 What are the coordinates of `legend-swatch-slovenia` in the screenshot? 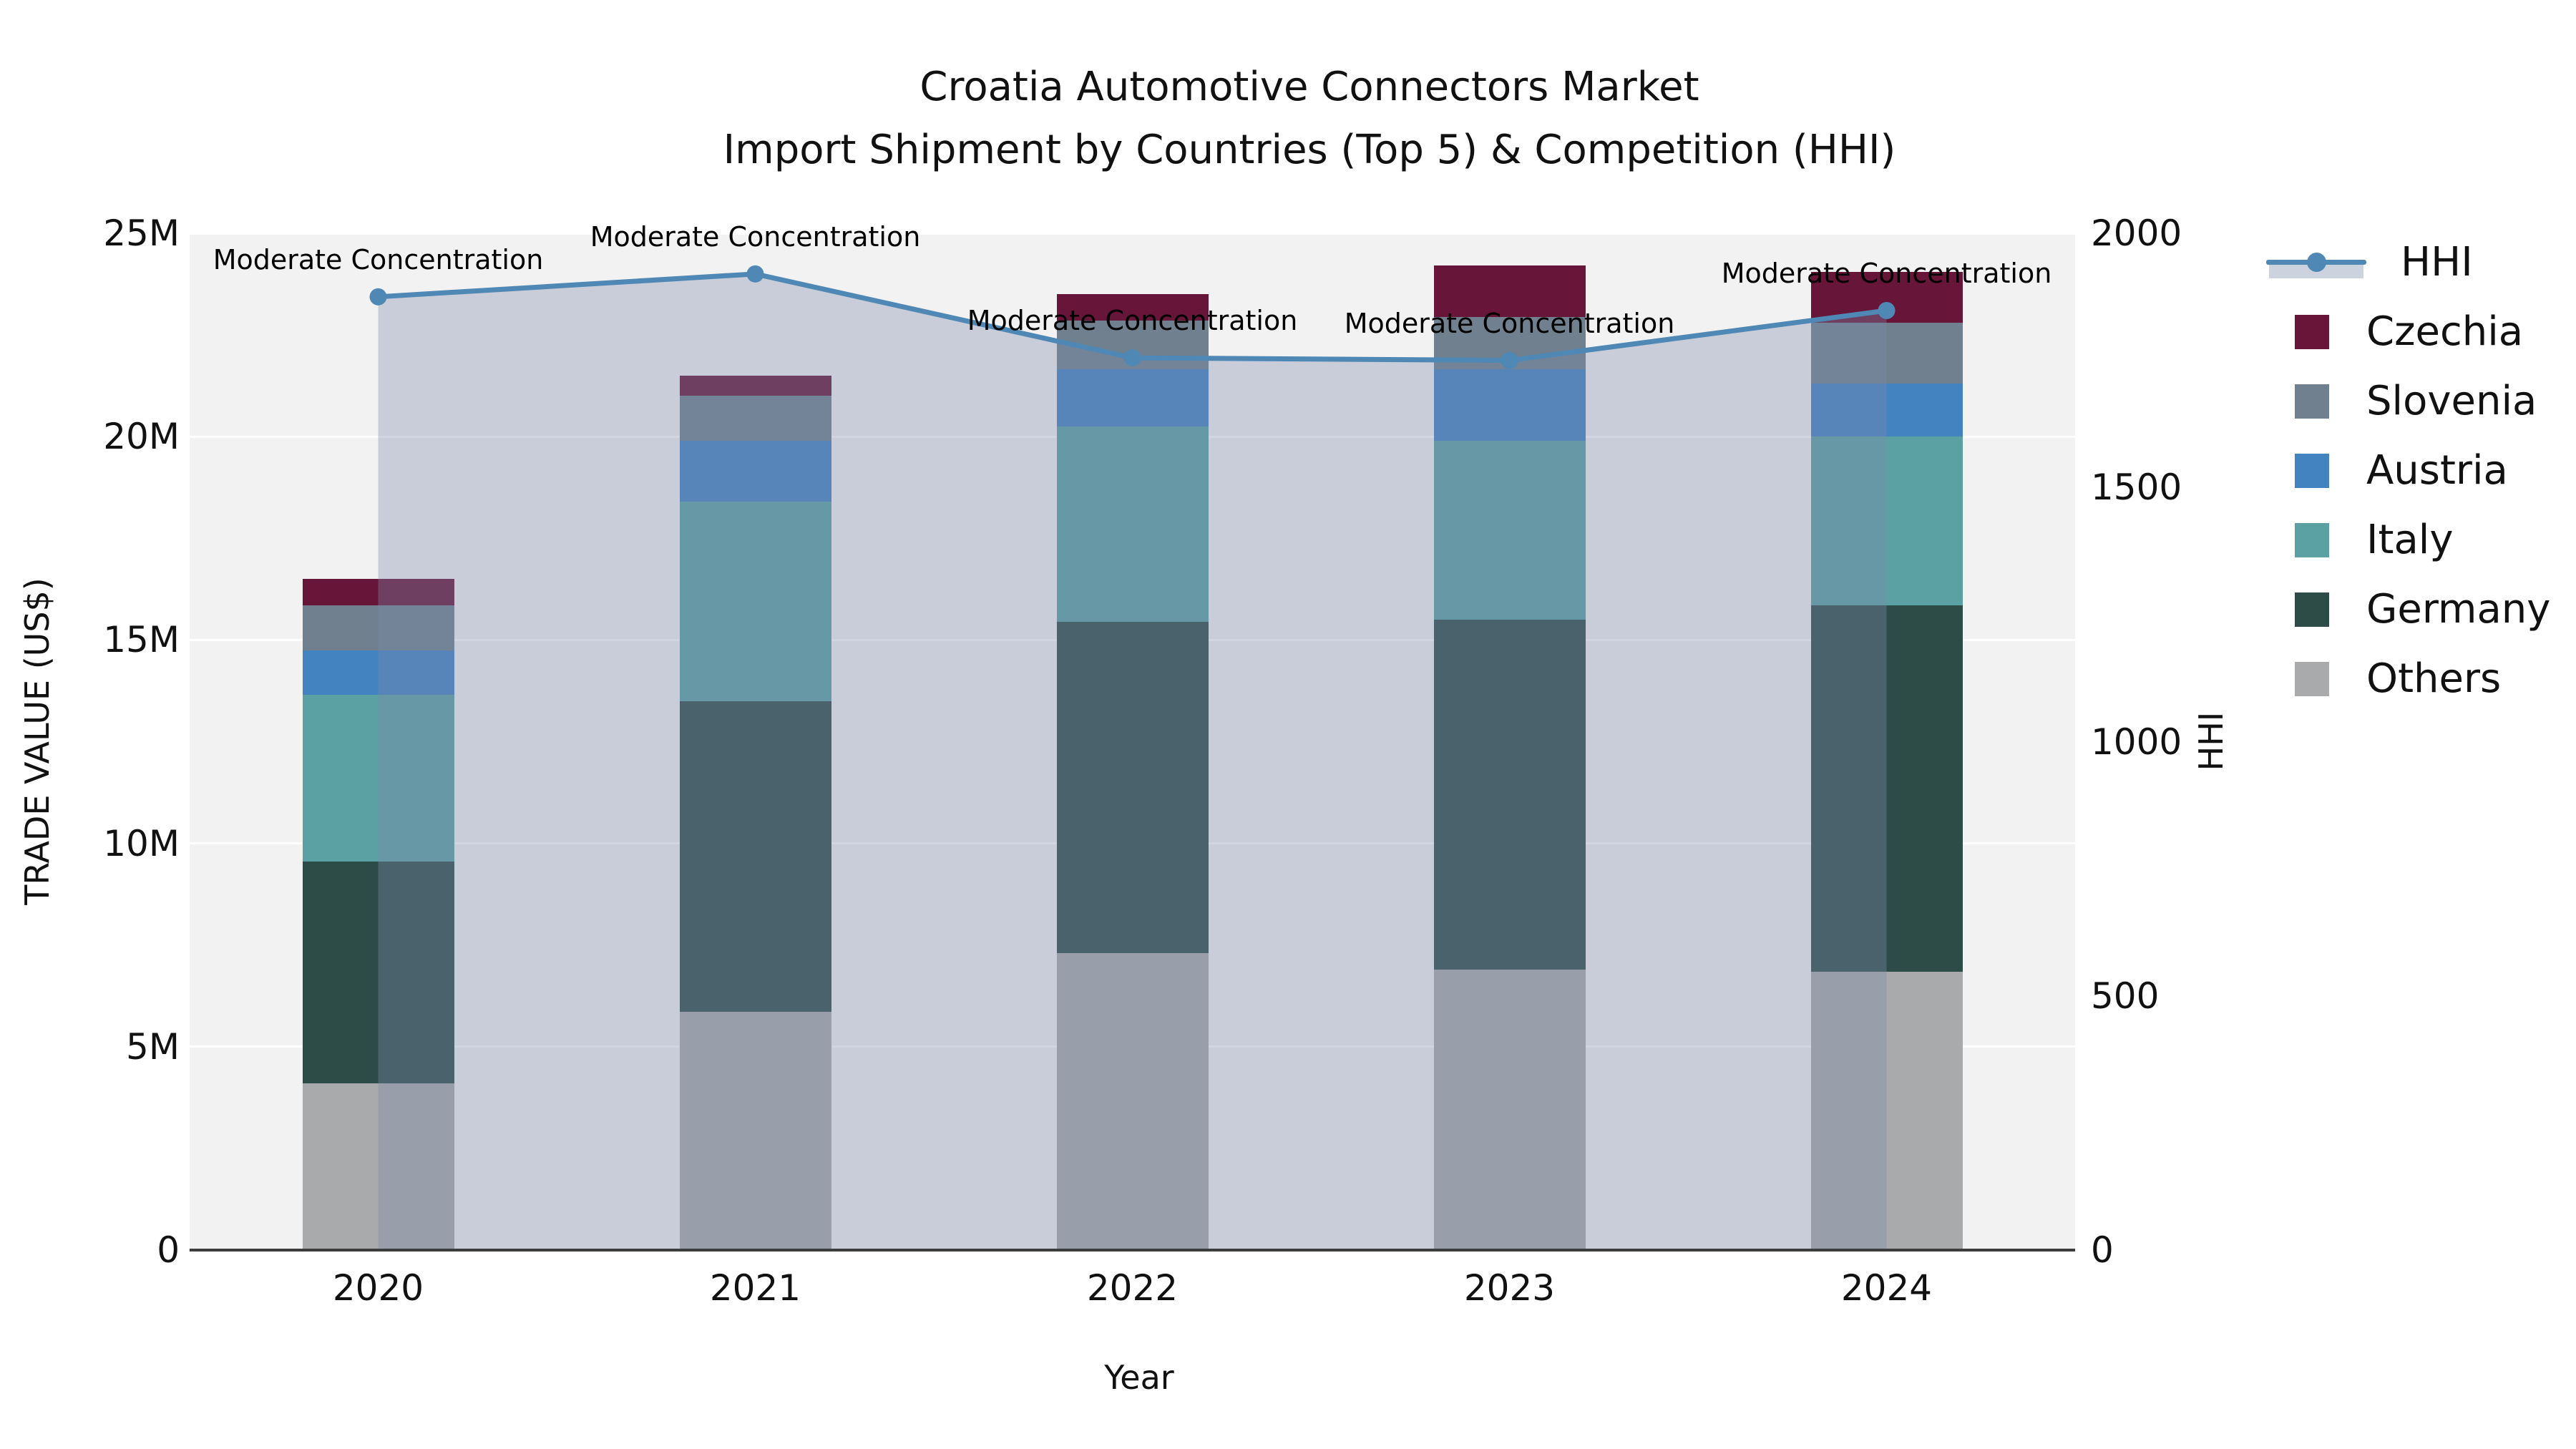 It's located at (2312, 401).